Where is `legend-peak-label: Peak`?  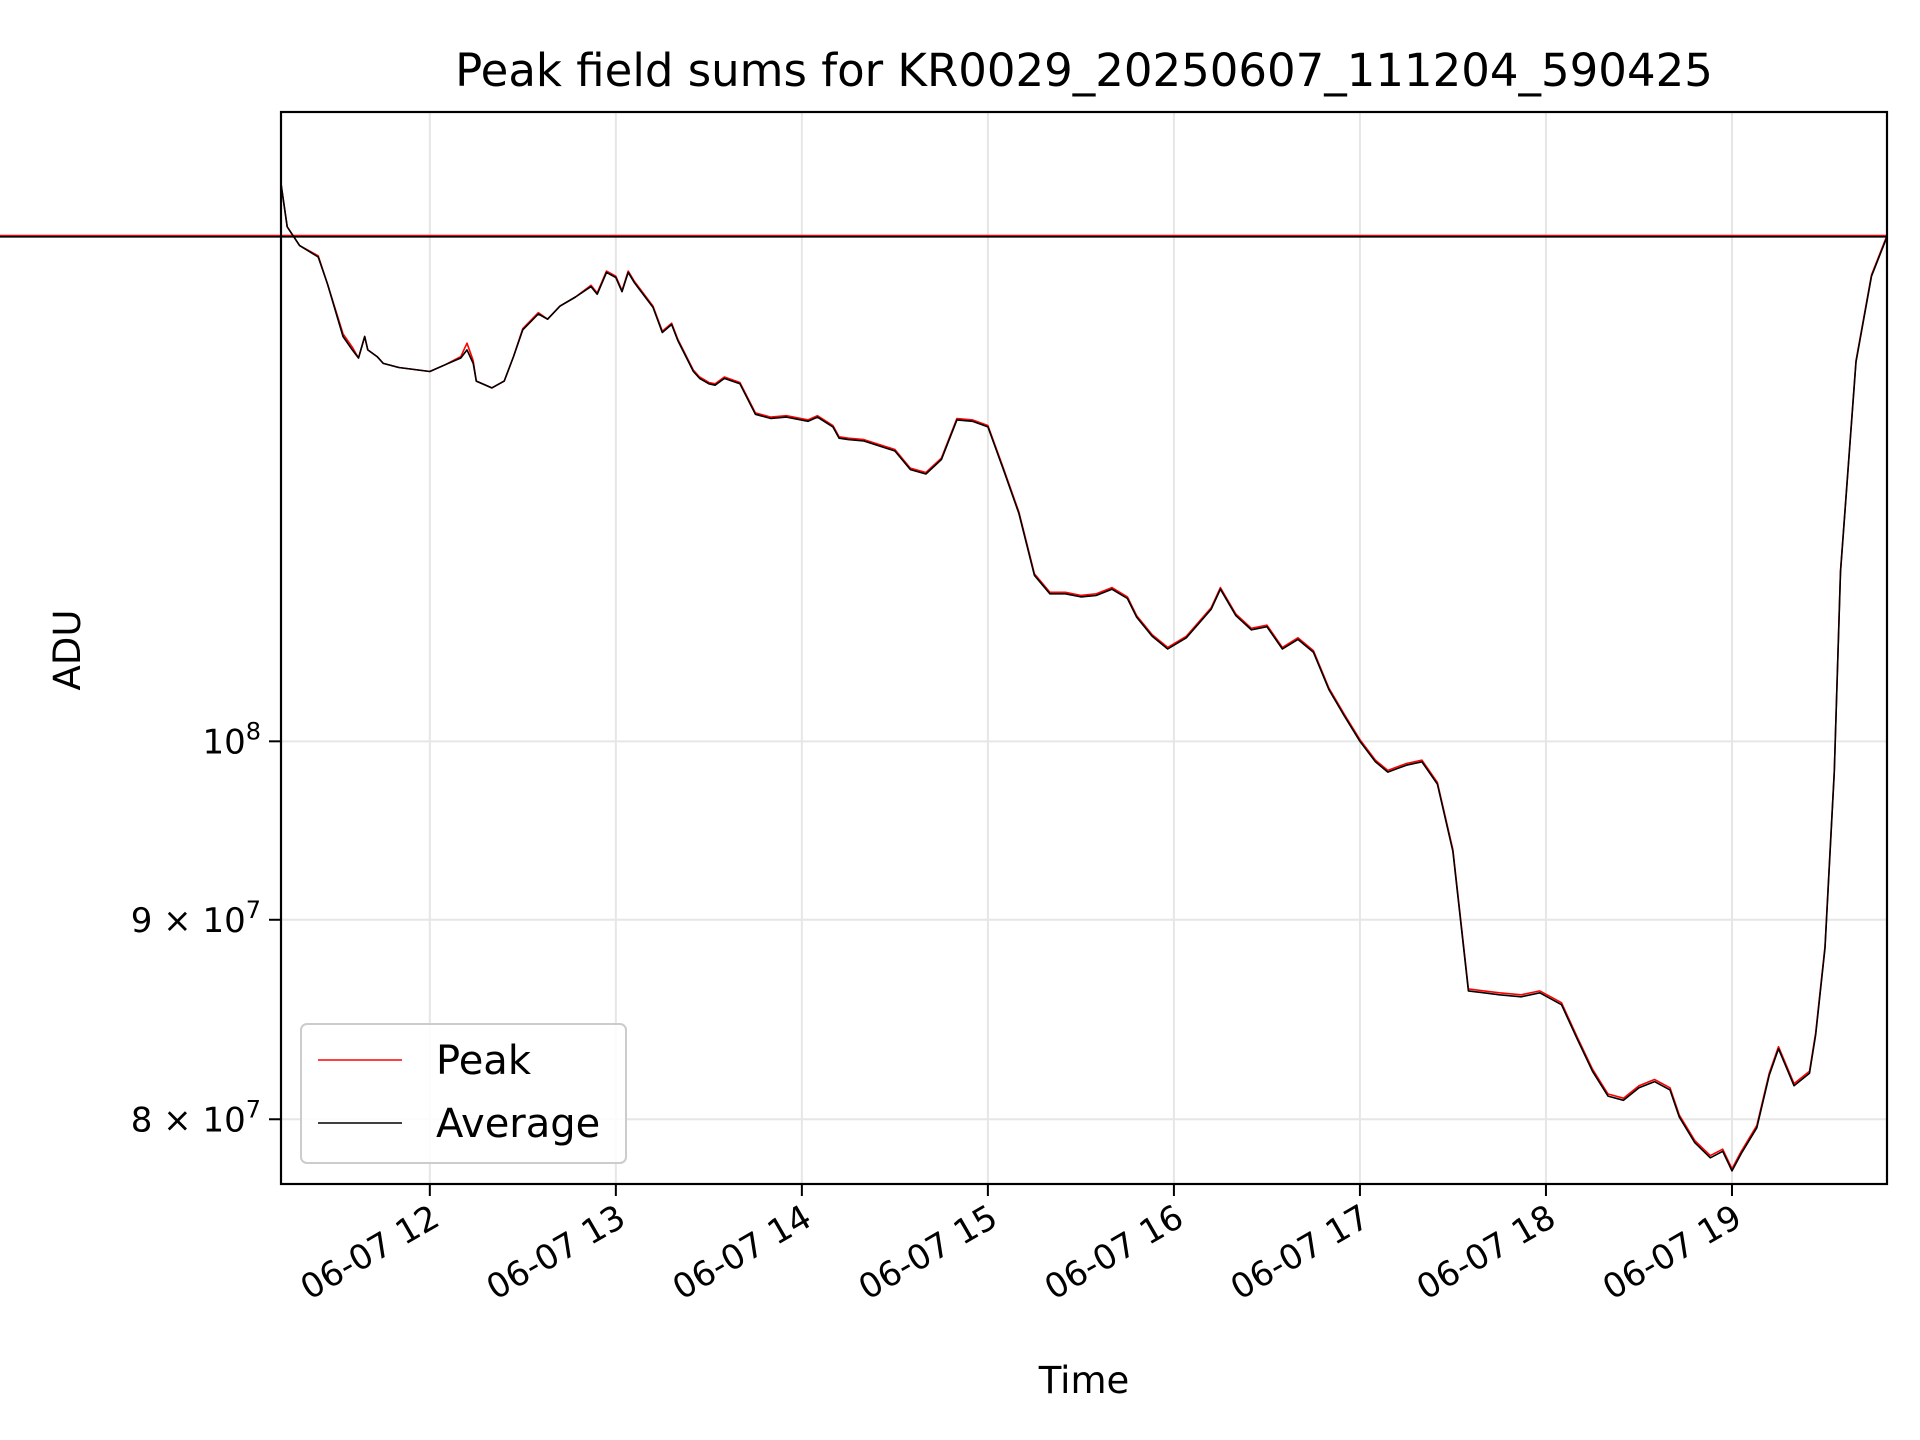 legend-peak-label: Peak is located at coordinates (484, 1061).